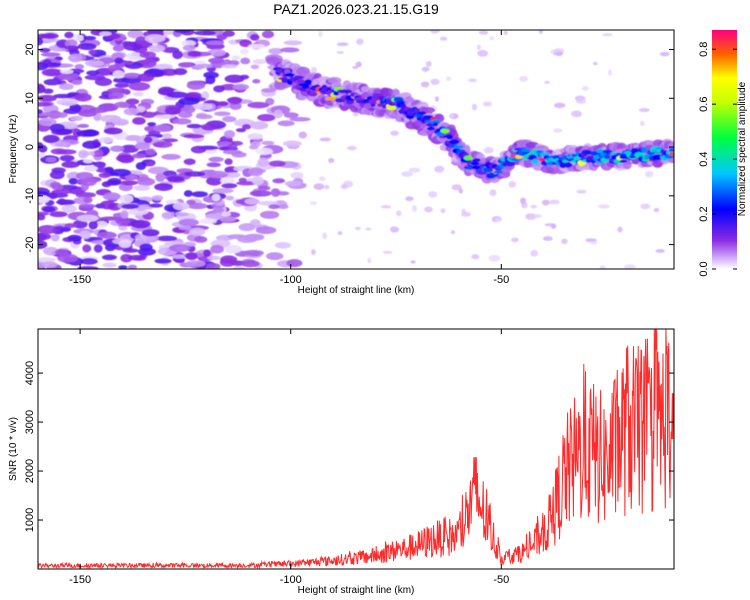 The image size is (750, 600). What do you see at coordinates (501, 280) in the screenshot?
I see `x-tick-label: -50` at bounding box center [501, 280].